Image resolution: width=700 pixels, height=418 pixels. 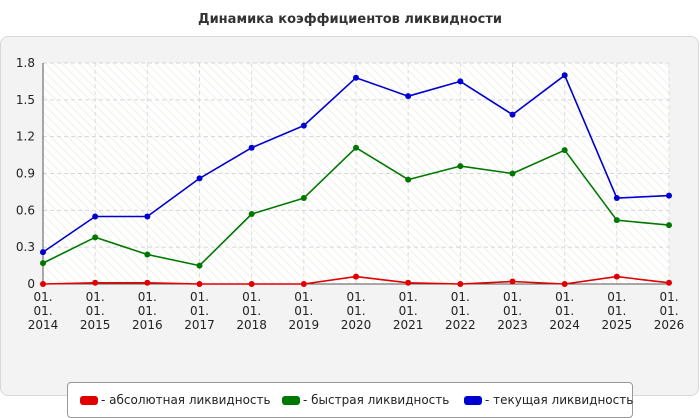 I want to click on legend-swatch-red, so click(x=89, y=400).